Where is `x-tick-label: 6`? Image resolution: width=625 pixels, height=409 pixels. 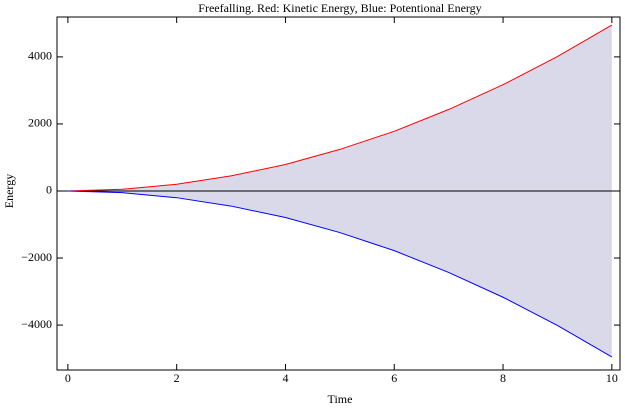
x-tick-label: 6 is located at coordinates (394, 378).